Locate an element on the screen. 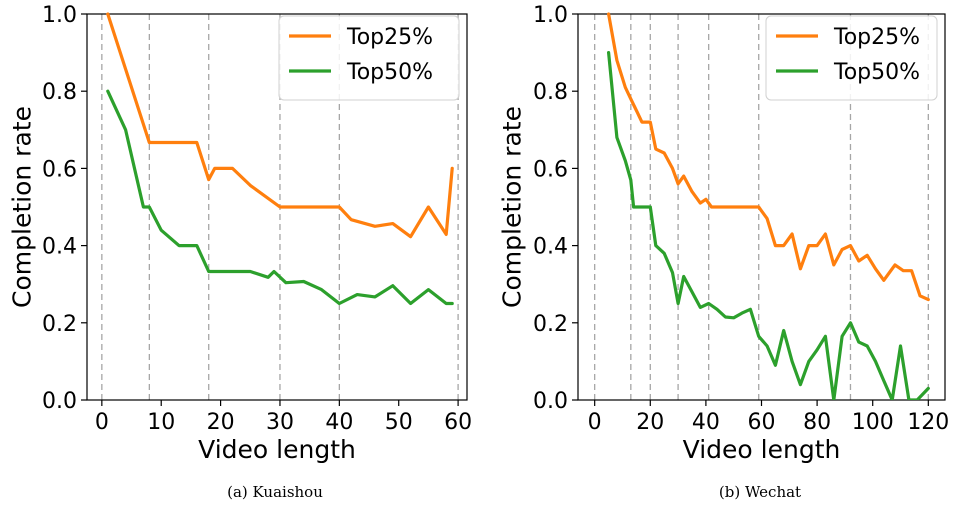 The width and height of the screenshot is (967, 519). figure-caption: (b) Wechat is located at coordinates (760, 492).